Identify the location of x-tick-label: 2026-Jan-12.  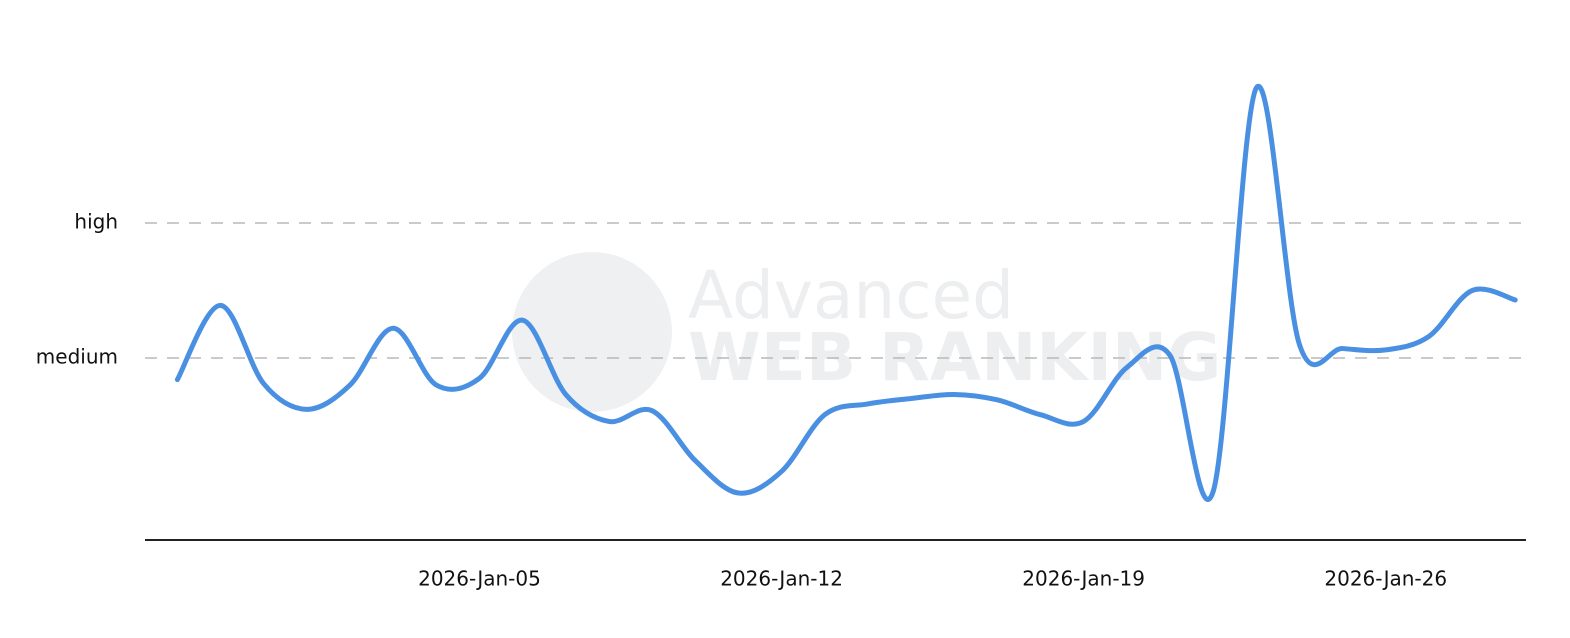
(781, 579).